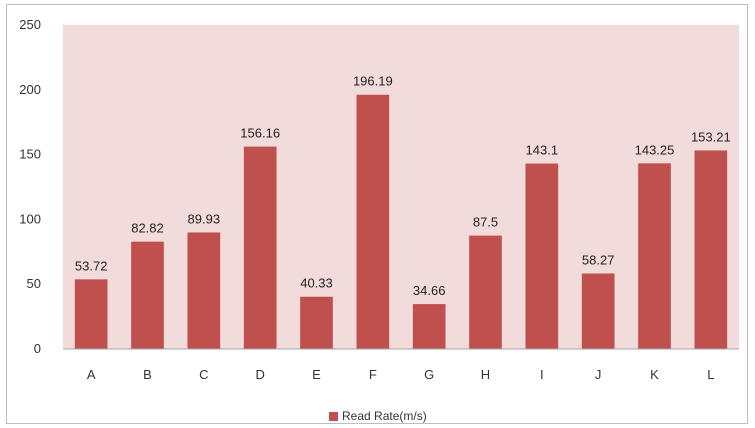 The width and height of the screenshot is (755, 428). What do you see at coordinates (710, 374) in the screenshot?
I see `x-tick-label: L` at bounding box center [710, 374].